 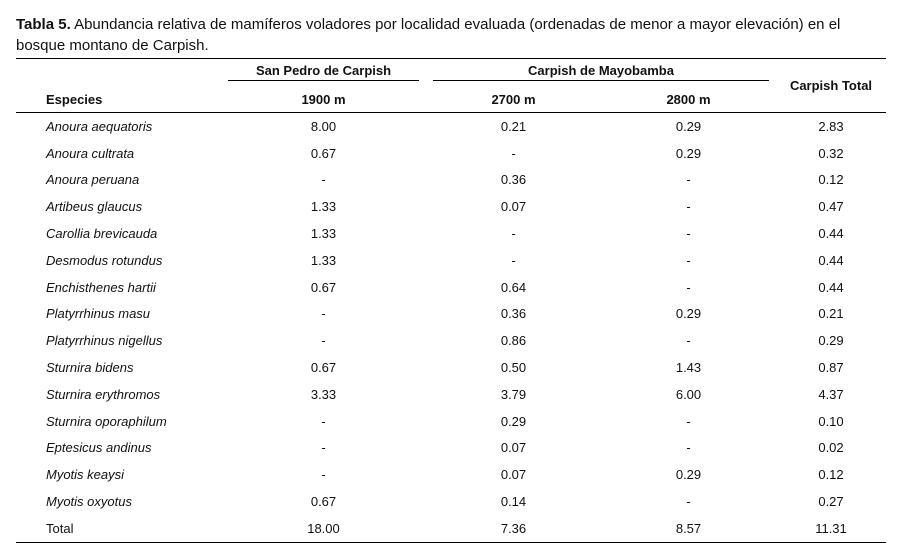 What do you see at coordinates (513, 528) in the screenshot?
I see `total-row-value: 7.36` at bounding box center [513, 528].